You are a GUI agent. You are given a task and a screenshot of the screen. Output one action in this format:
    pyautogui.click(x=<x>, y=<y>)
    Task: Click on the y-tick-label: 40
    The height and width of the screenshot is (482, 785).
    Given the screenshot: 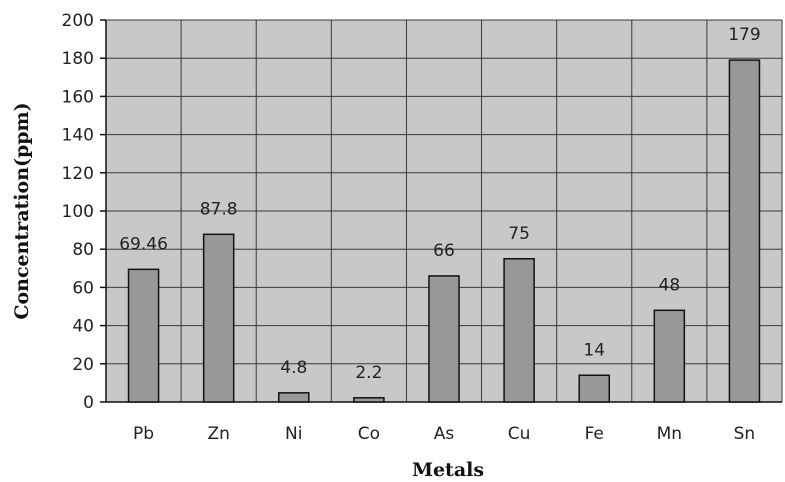 What is the action you would take?
    pyautogui.click(x=83, y=327)
    